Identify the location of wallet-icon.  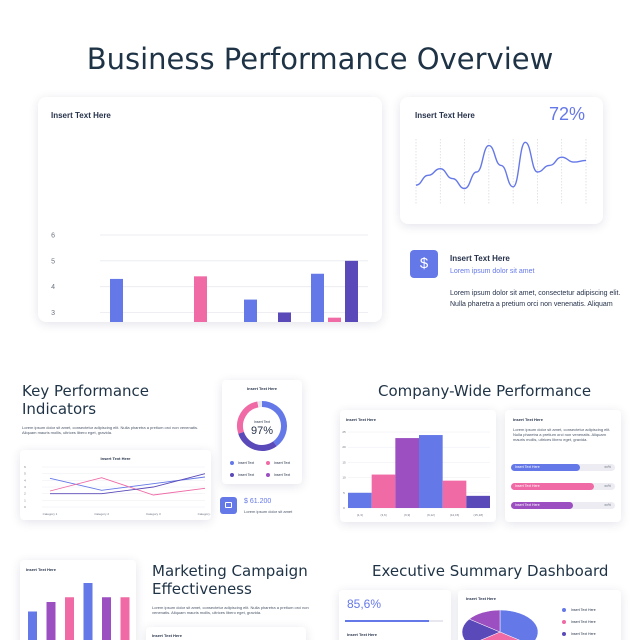
(228, 505).